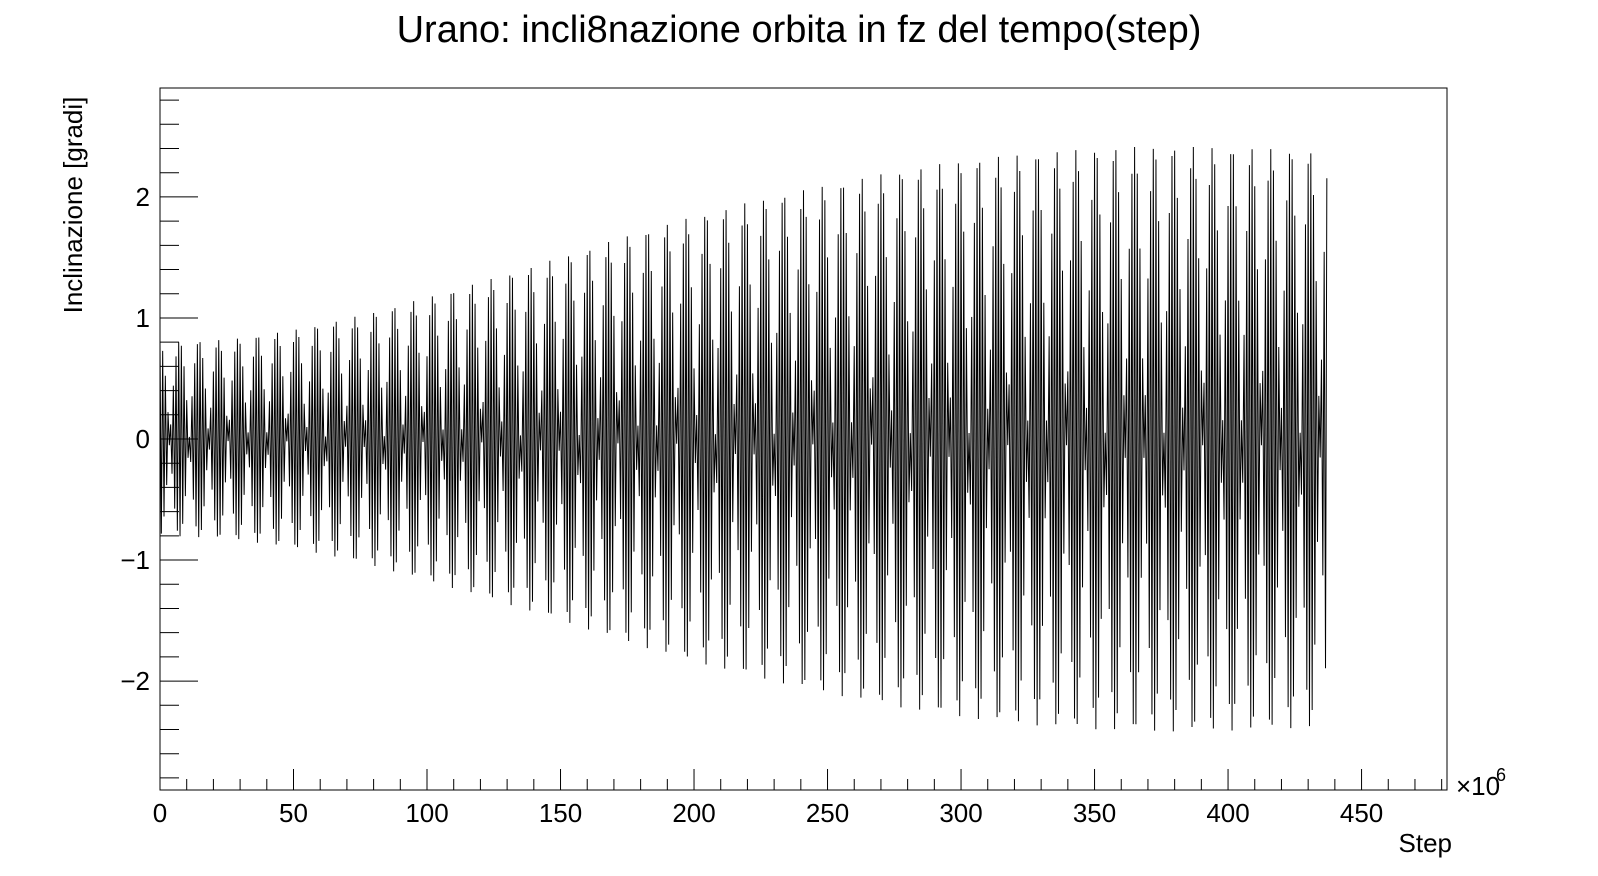 This screenshot has height=876, width=1598. I want to click on x-tick-label: 100, so click(426, 813).